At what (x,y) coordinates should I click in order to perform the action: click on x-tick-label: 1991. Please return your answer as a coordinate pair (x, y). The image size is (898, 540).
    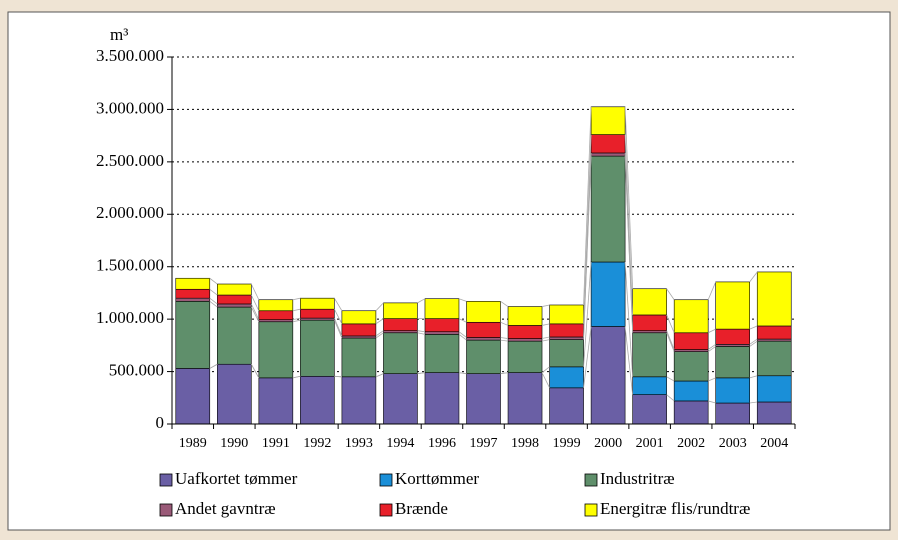
    Looking at the image, I should click on (276, 443).